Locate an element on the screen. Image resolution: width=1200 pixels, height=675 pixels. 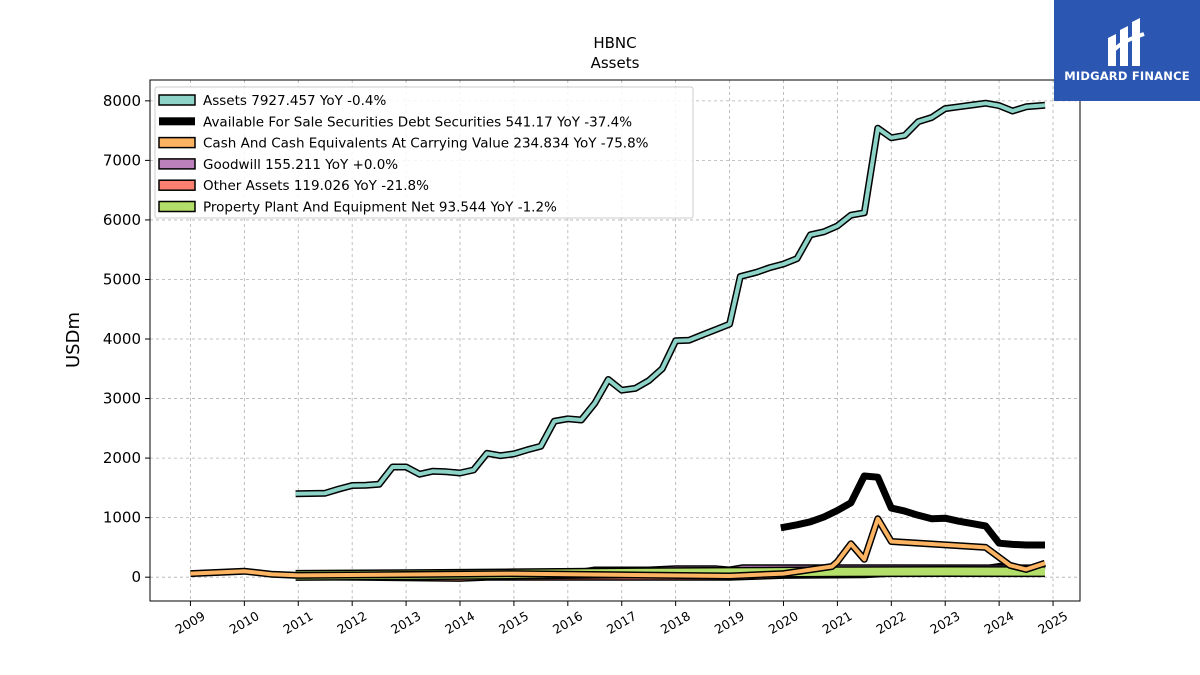
y-tick-label: 5000 is located at coordinates (122, 279).